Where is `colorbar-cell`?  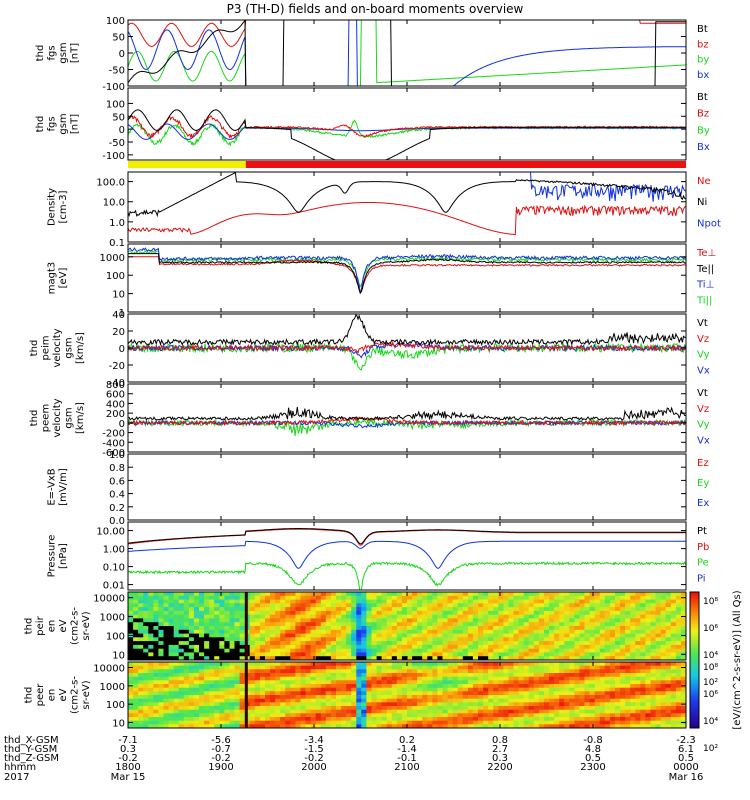
colorbar-cell is located at coordinates (694, 647).